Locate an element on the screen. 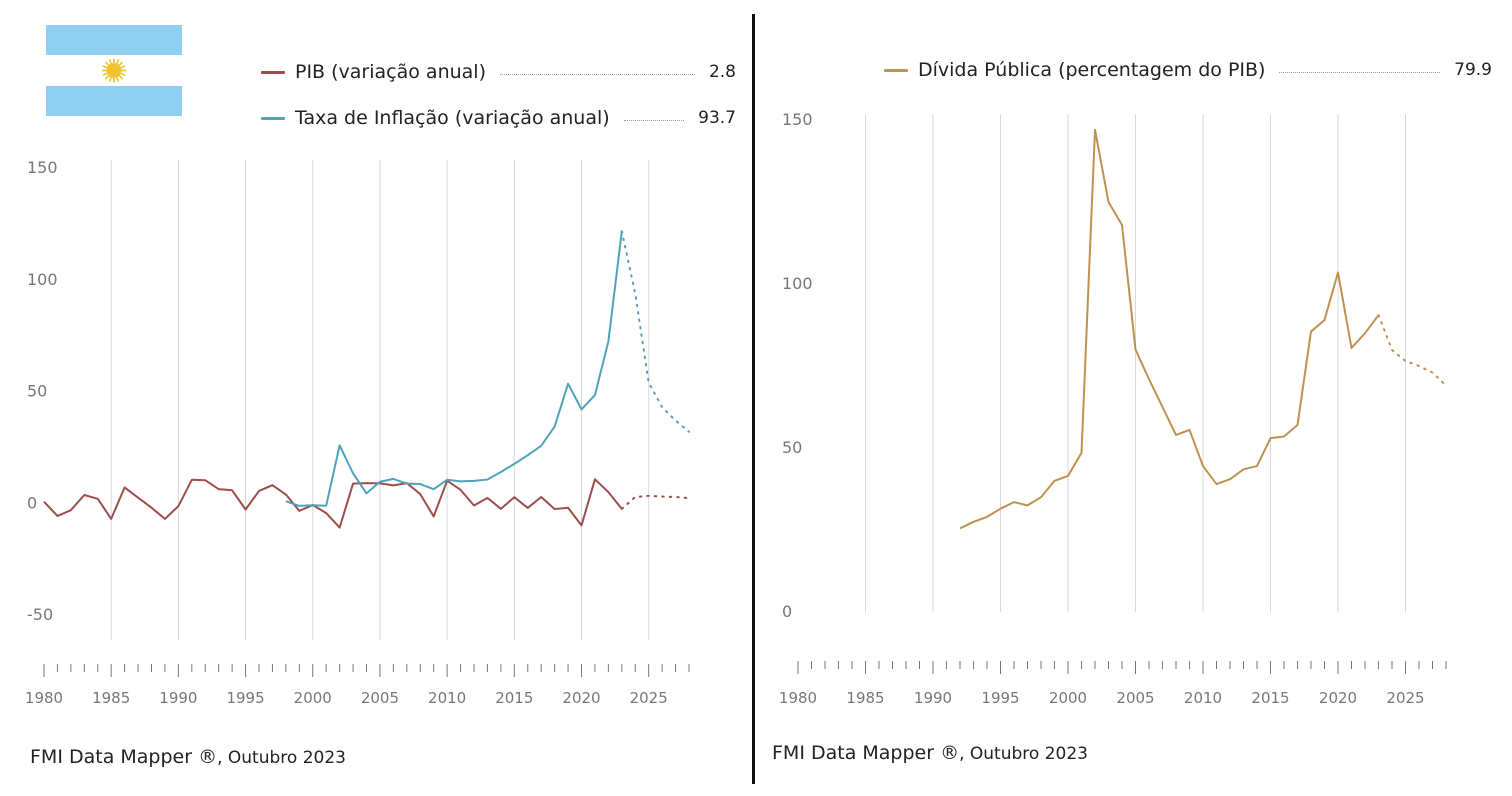 The height and width of the screenshot is (796, 1512). argentina-flag-icon is located at coordinates (114, 70).